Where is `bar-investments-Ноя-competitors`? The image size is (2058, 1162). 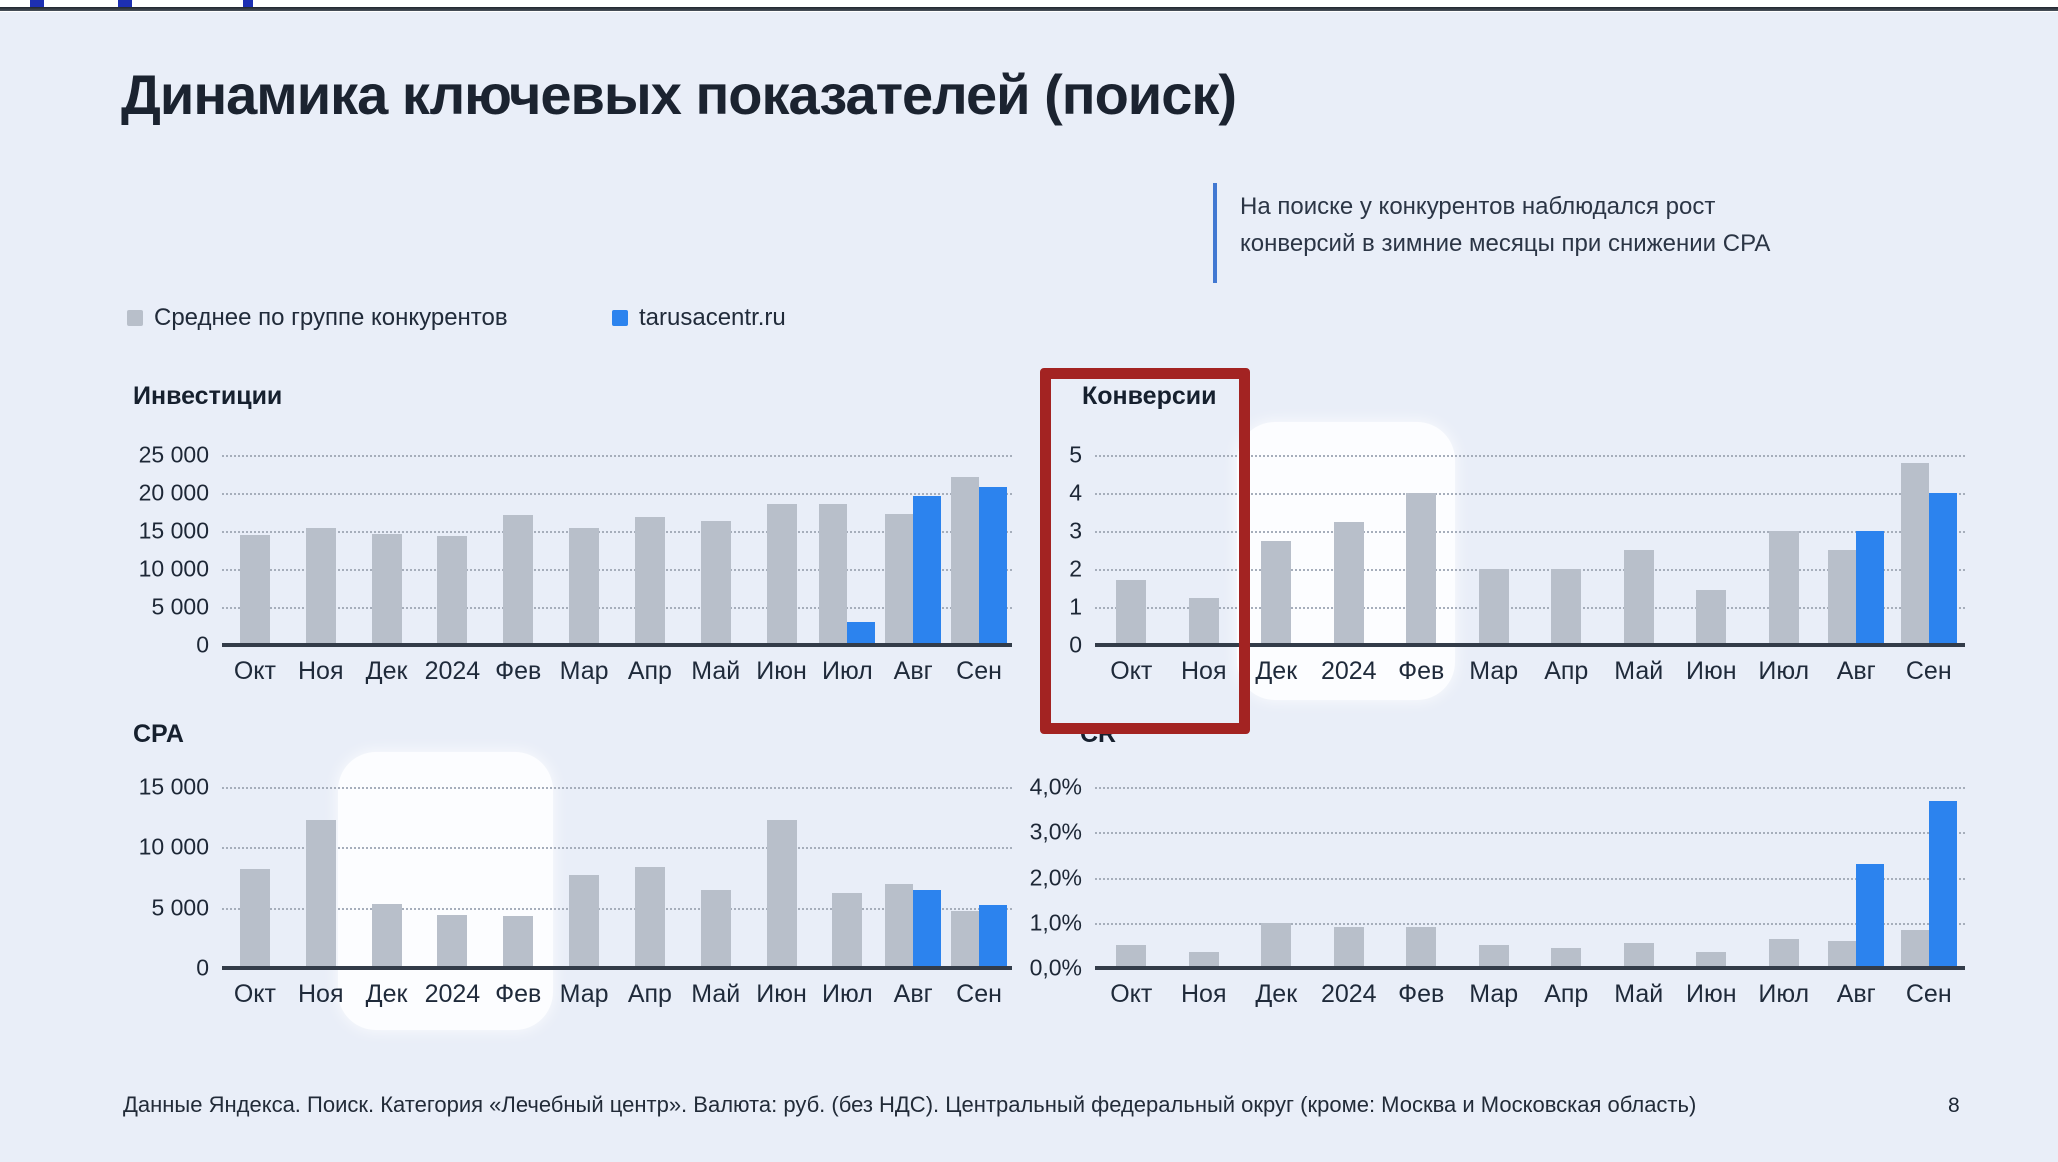
bar-investments-Ноя-competitors is located at coordinates (320, 586).